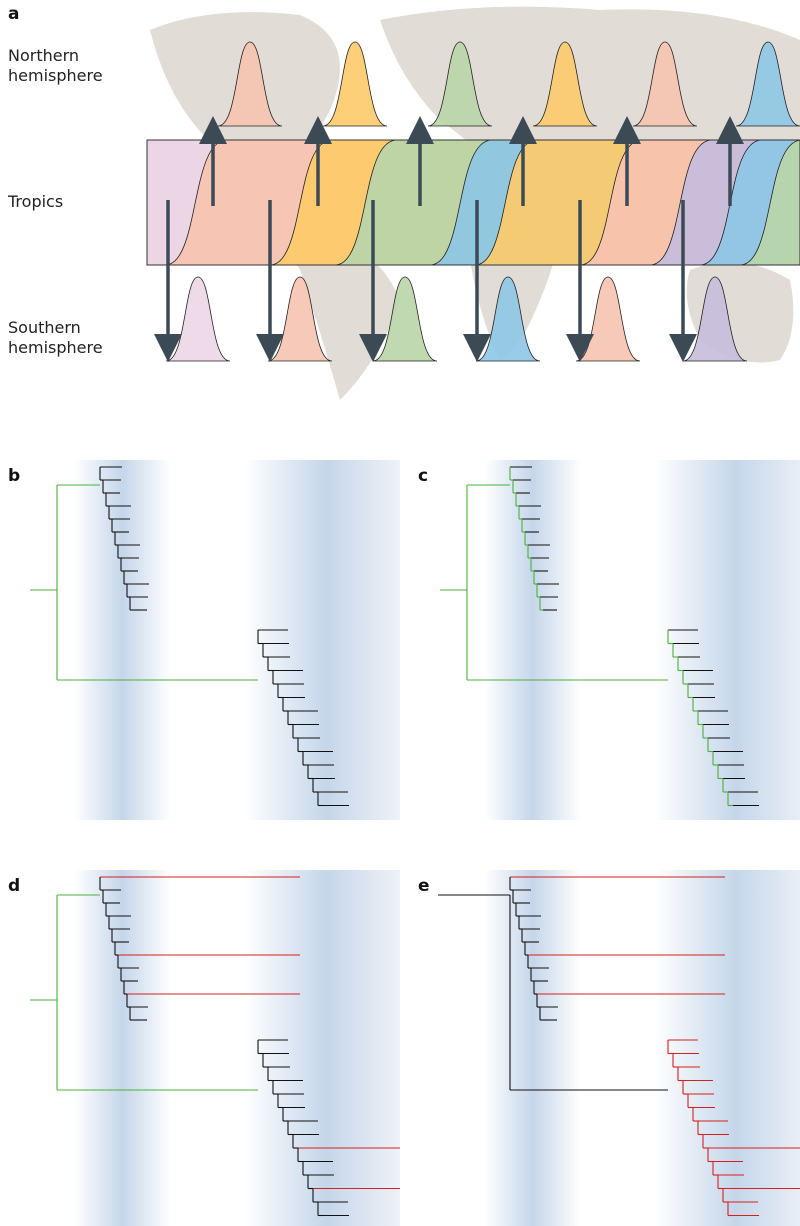  I want to click on row-label: Northern hemisphere, so click(55, 65).